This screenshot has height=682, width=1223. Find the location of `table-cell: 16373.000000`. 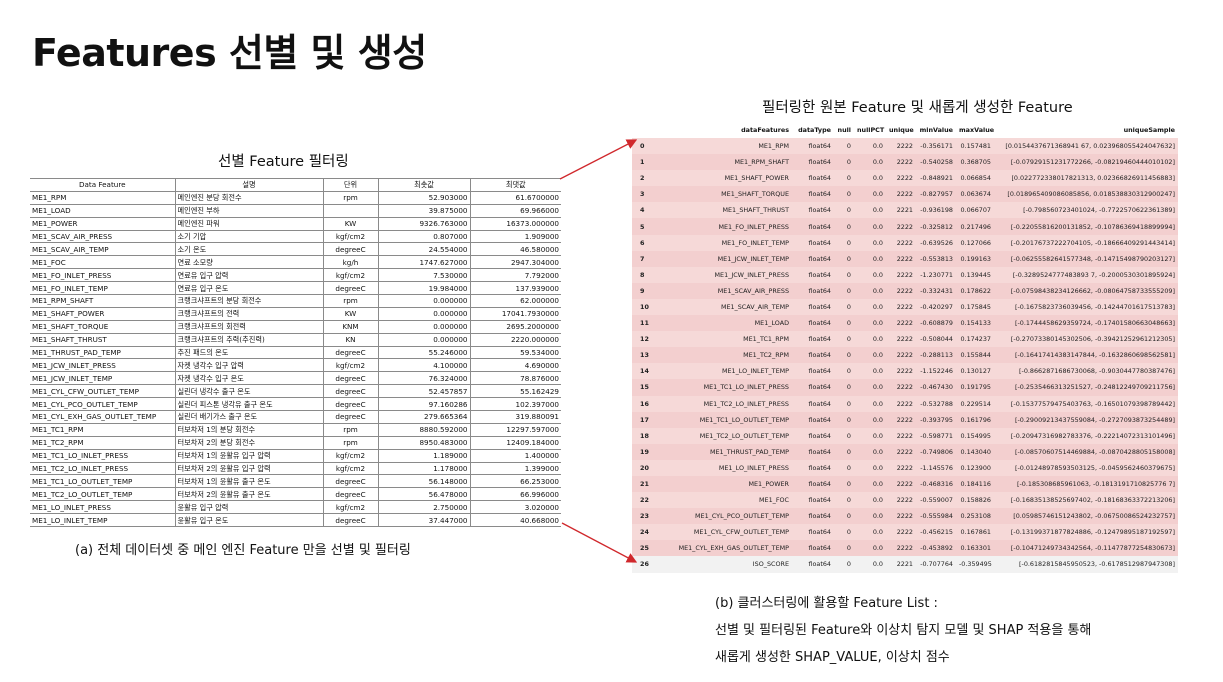

table-cell: 16373.000000 is located at coordinates (515, 224).